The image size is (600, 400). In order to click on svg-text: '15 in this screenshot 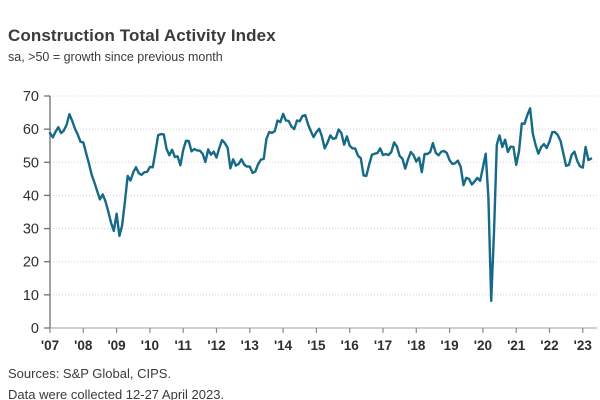, I will do `click(316, 345)`.